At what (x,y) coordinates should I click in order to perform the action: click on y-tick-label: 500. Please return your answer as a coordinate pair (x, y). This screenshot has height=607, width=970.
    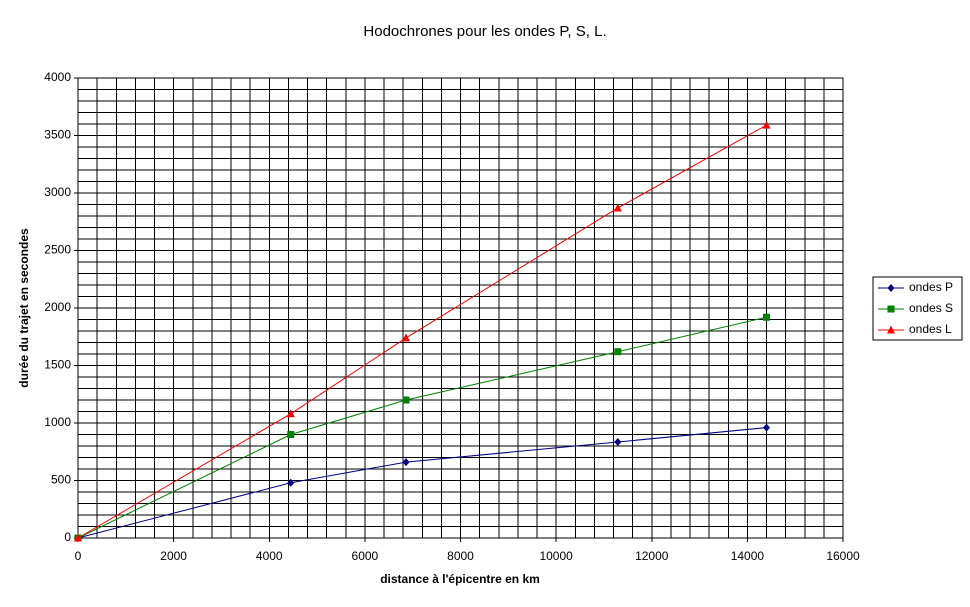
    Looking at the image, I should click on (61, 480).